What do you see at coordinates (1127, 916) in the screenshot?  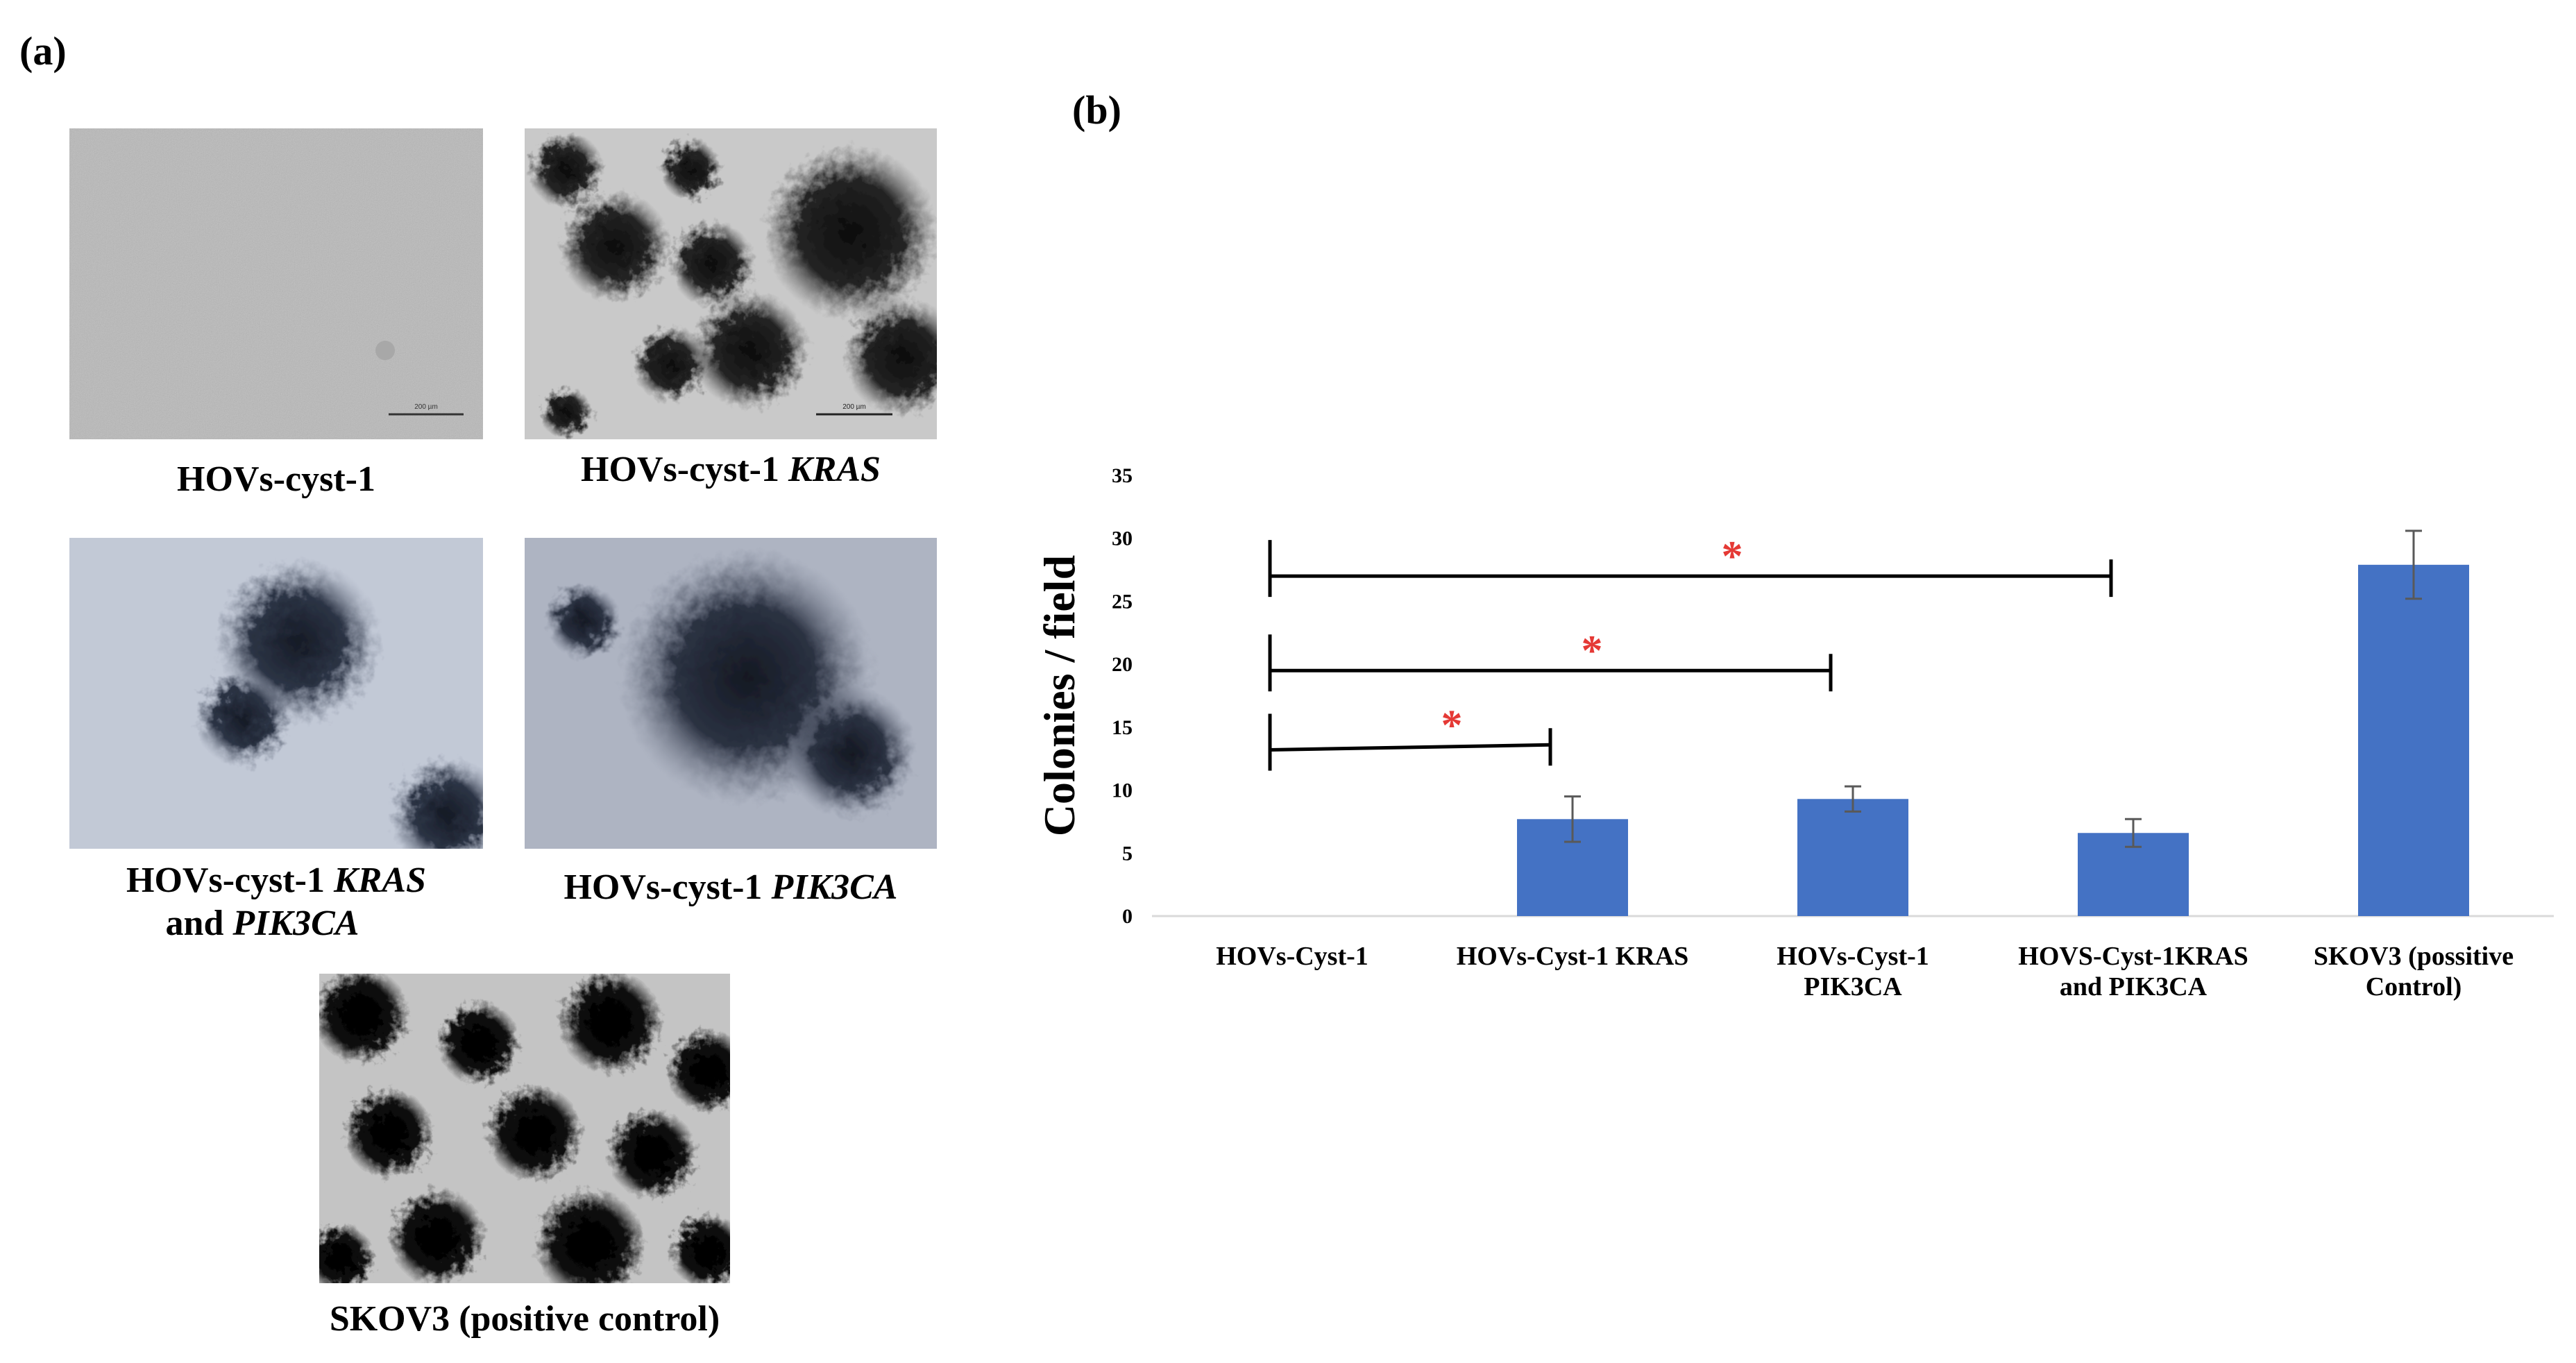 I see `y-tick-label: 0` at bounding box center [1127, 916].